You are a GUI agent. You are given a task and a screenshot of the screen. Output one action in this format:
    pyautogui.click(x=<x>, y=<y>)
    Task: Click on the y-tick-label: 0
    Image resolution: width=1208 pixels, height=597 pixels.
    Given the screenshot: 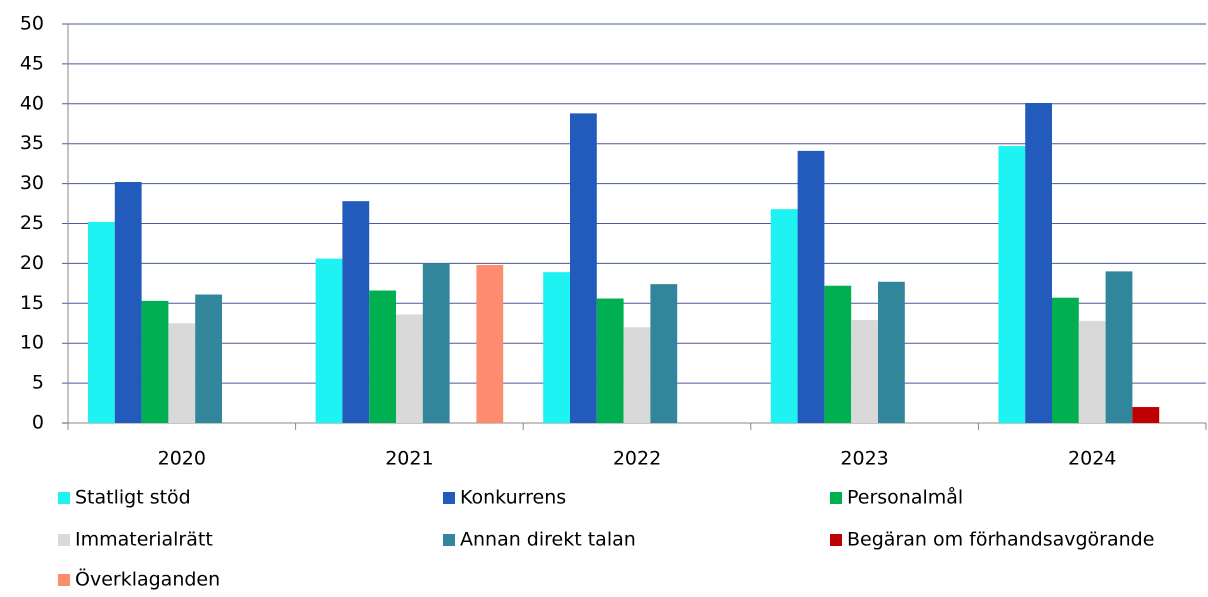 What is the action you would take?
    pyautogui.click(x=38, y=423)
    